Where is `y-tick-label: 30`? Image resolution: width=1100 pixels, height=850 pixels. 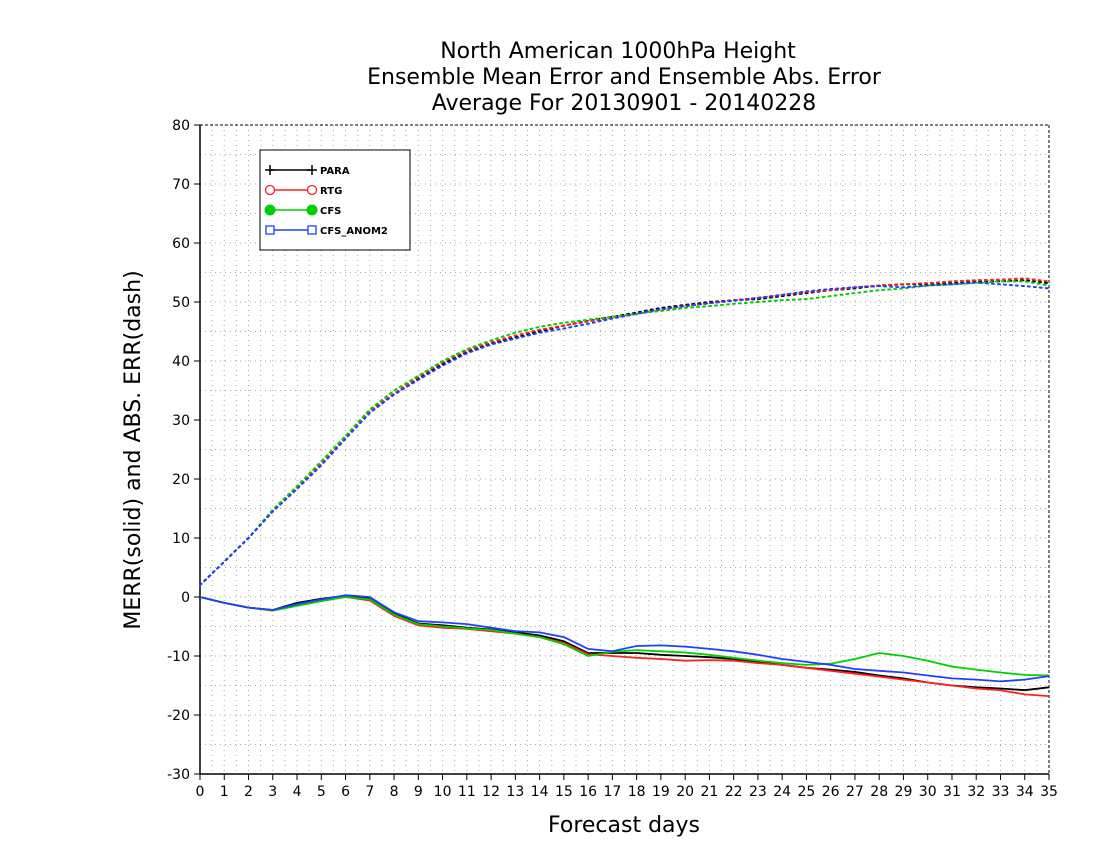 y-tick-label: 30 is located at coordinates (181, 421).